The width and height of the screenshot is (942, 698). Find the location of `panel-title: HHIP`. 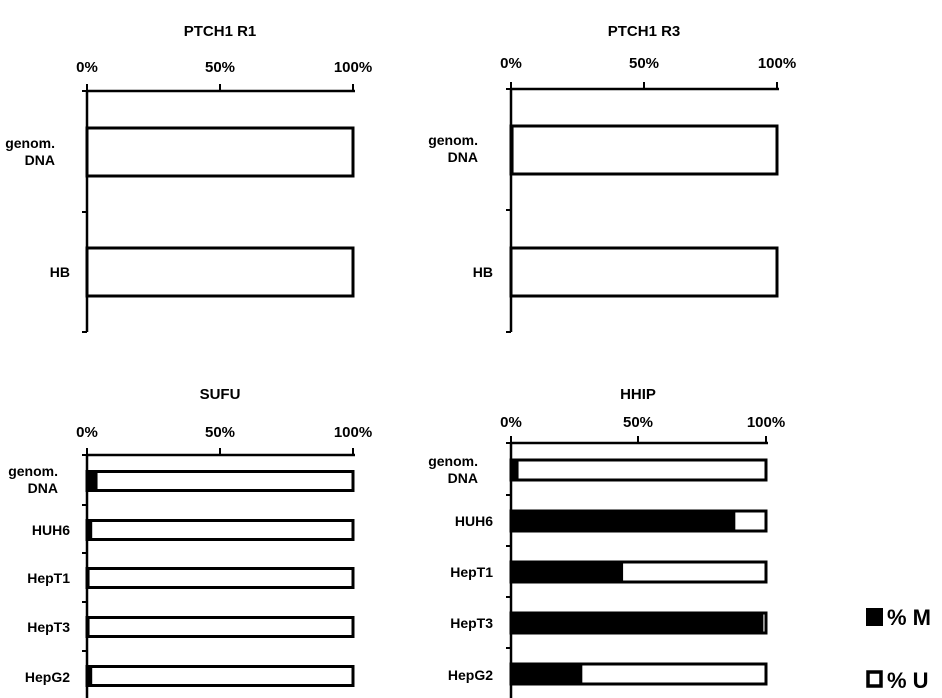

panel-title: HHIP is located at coordinates (638, 394).